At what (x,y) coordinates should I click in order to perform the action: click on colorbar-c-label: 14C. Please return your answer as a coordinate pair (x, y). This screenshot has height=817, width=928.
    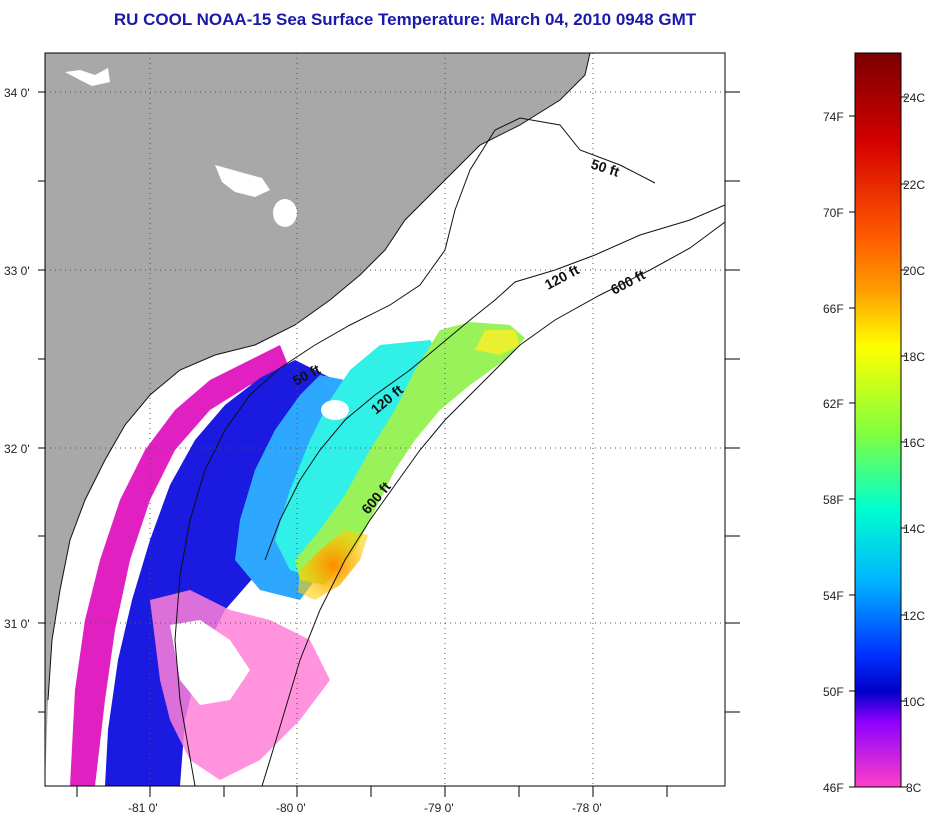
    Looking at the image, I should click on (914, 529).